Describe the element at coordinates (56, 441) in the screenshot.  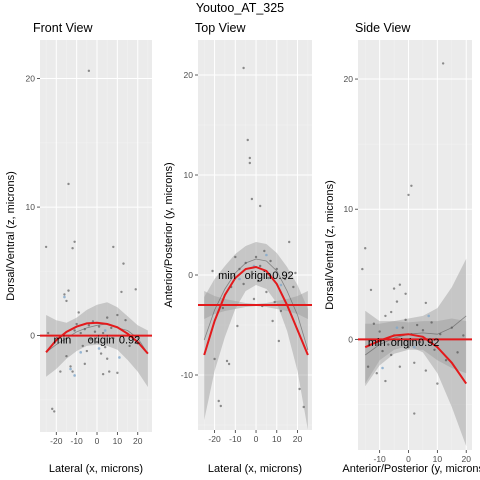
I see `x-tick-label: -20` at that location.